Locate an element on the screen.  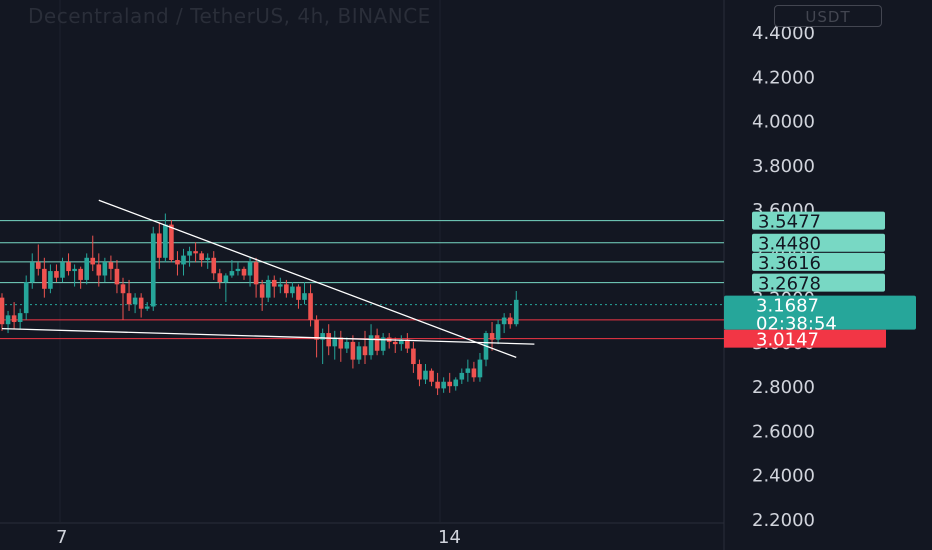
price-tick-label: 2.2000 is located at coordinates (783, 520).